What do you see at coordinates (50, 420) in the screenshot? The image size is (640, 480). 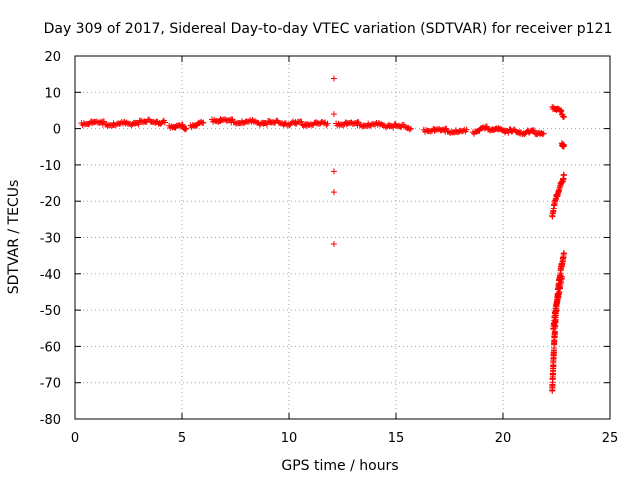 I see `y-tick-label: -80` at bounding box center [50, 420].